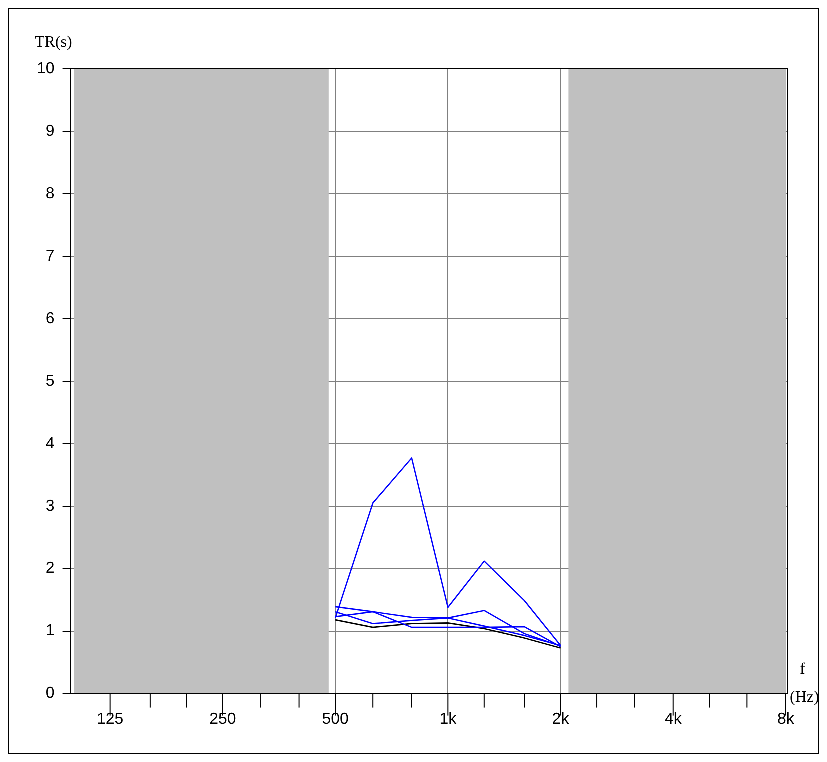  I want to click on y-tick-label: 10, so click(46, 69).